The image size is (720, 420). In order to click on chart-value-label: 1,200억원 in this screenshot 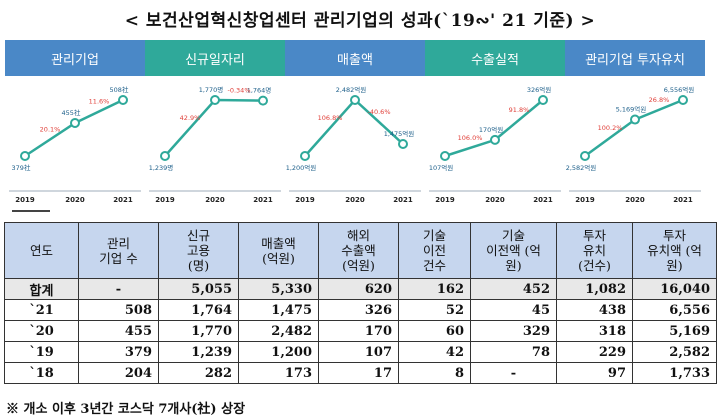, I will do `click(301, 167)`.